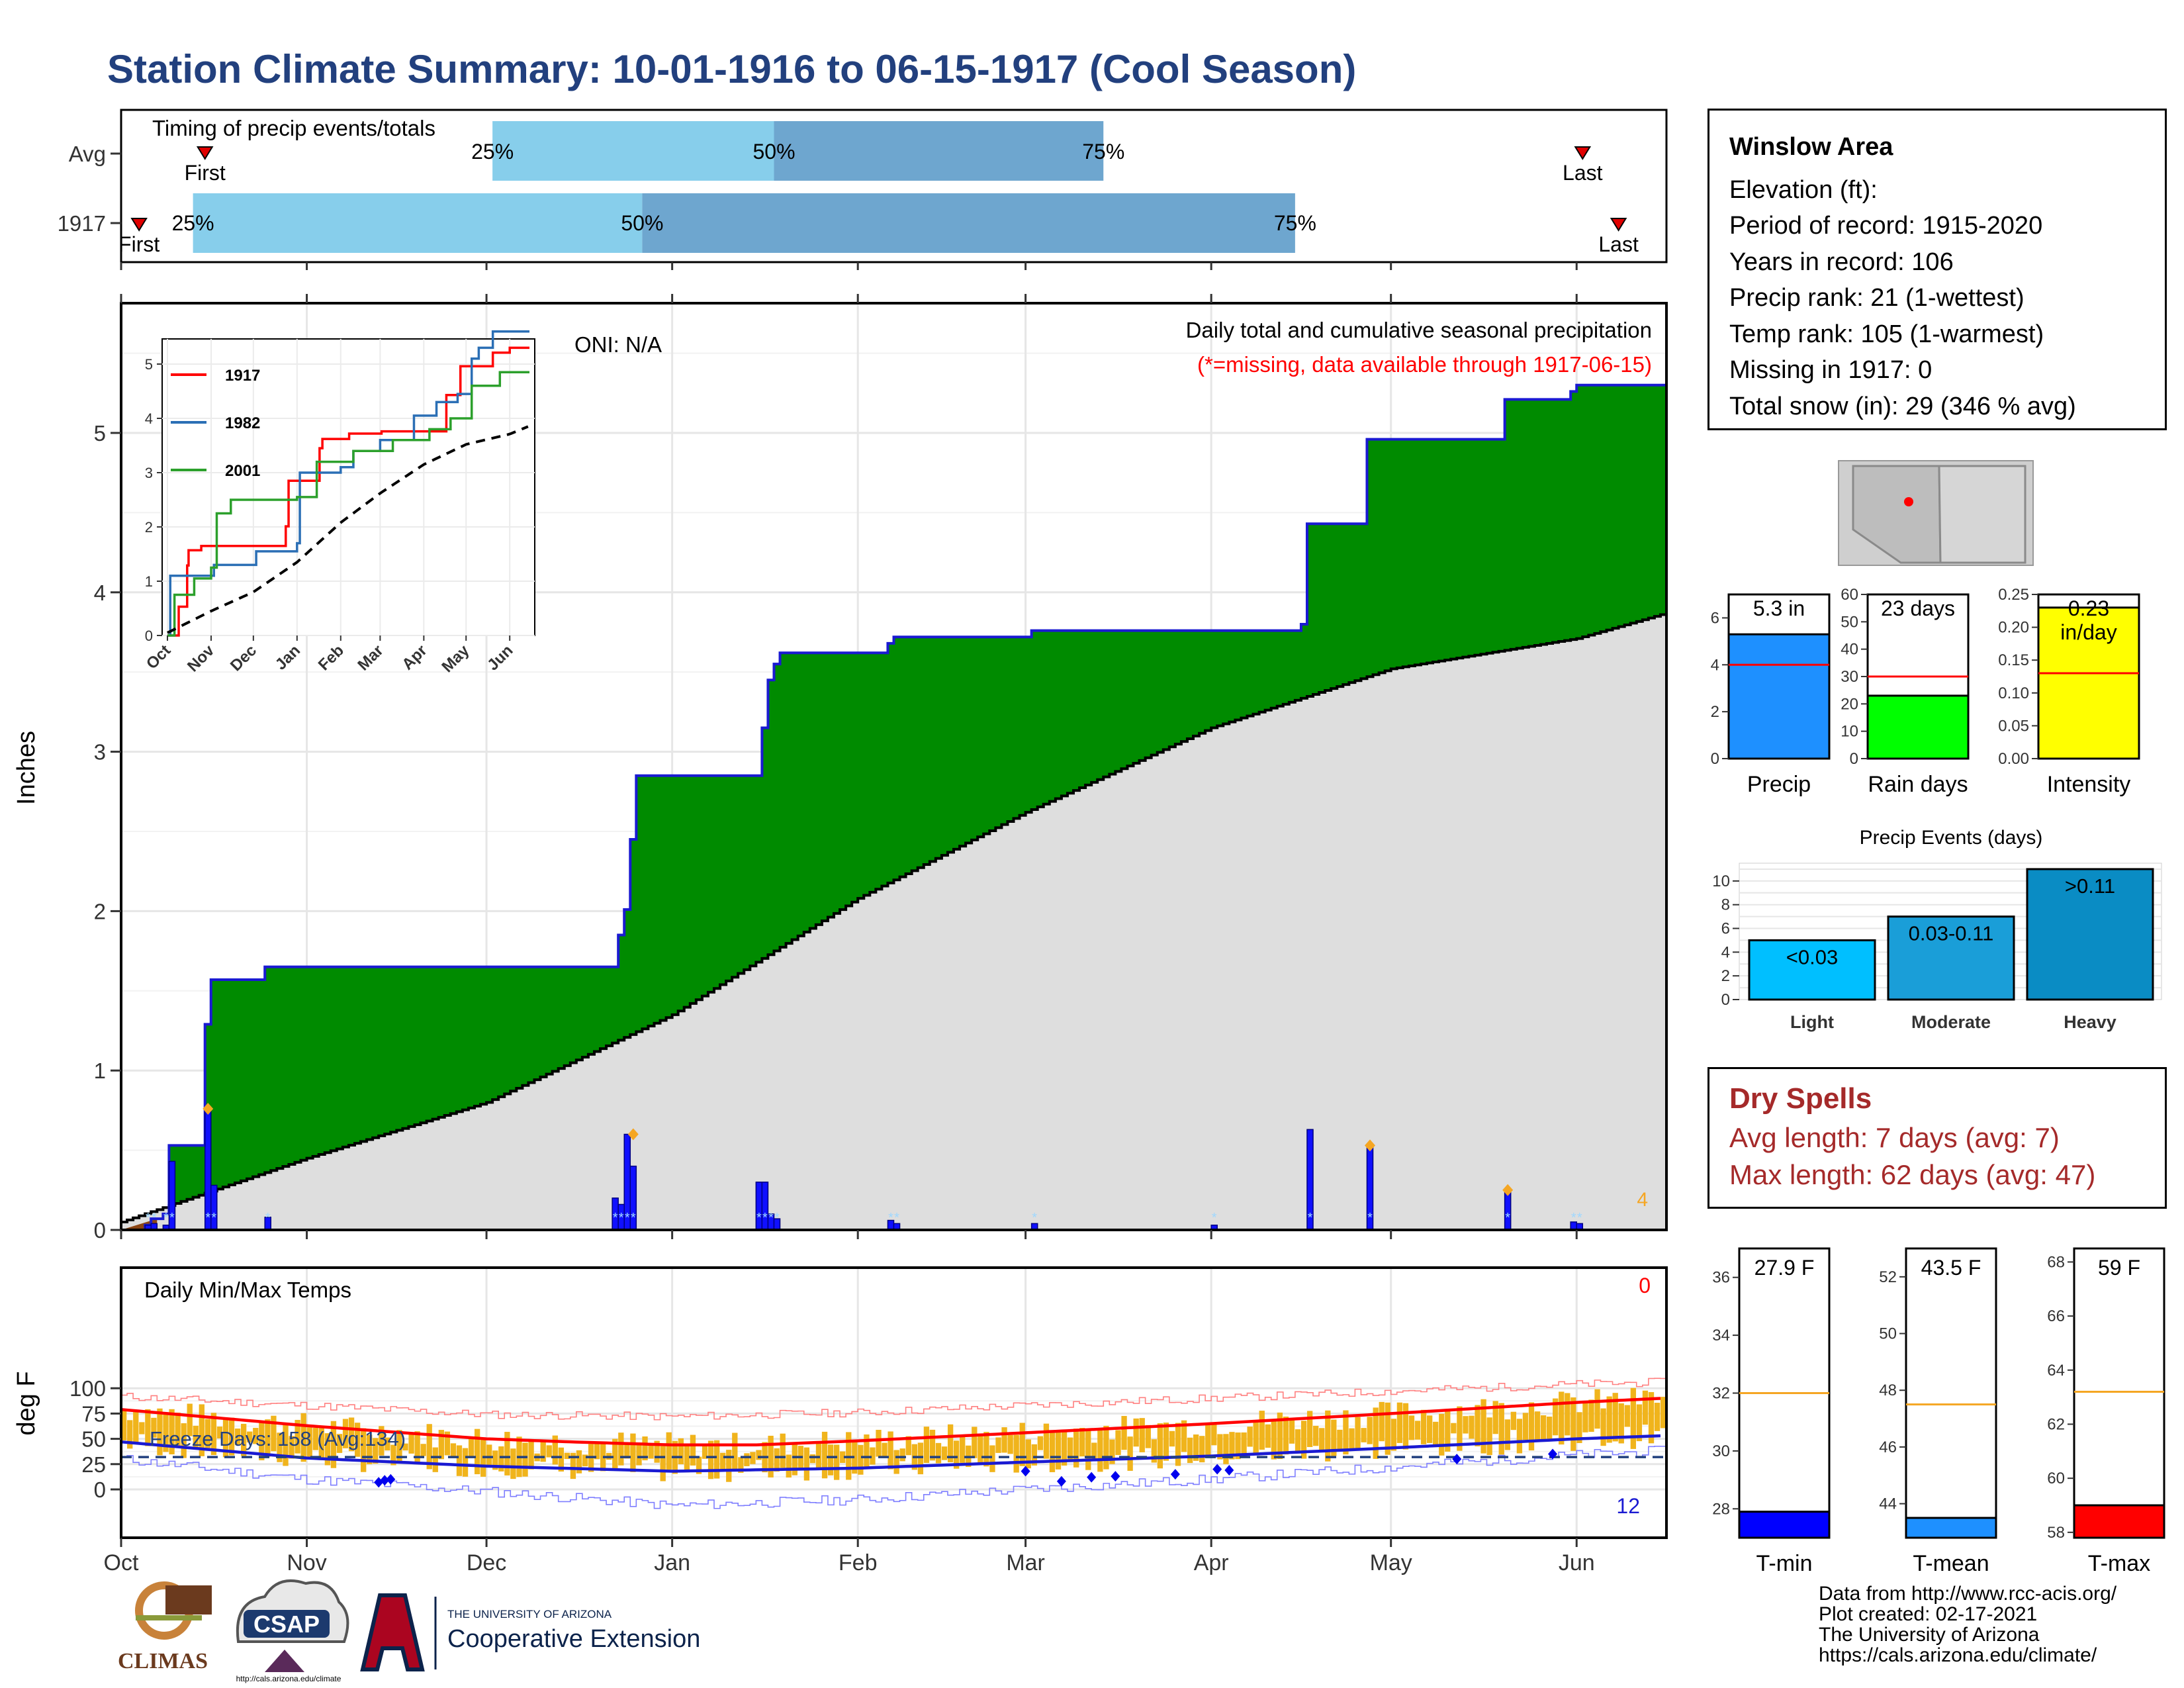 Image resolution: width=2184 pixels, height=1688 pixels. Describe the element at coordinates (2014, 628) in the screenshot. I see `intensity-tick-label: 0.20` at that location.